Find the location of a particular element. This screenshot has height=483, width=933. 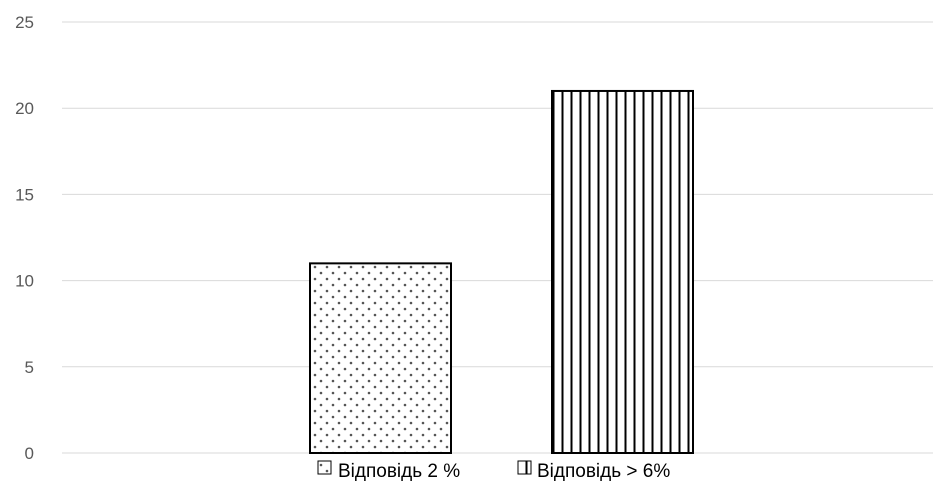

y-tick-label: 25 is located at coordinates (24, 22).